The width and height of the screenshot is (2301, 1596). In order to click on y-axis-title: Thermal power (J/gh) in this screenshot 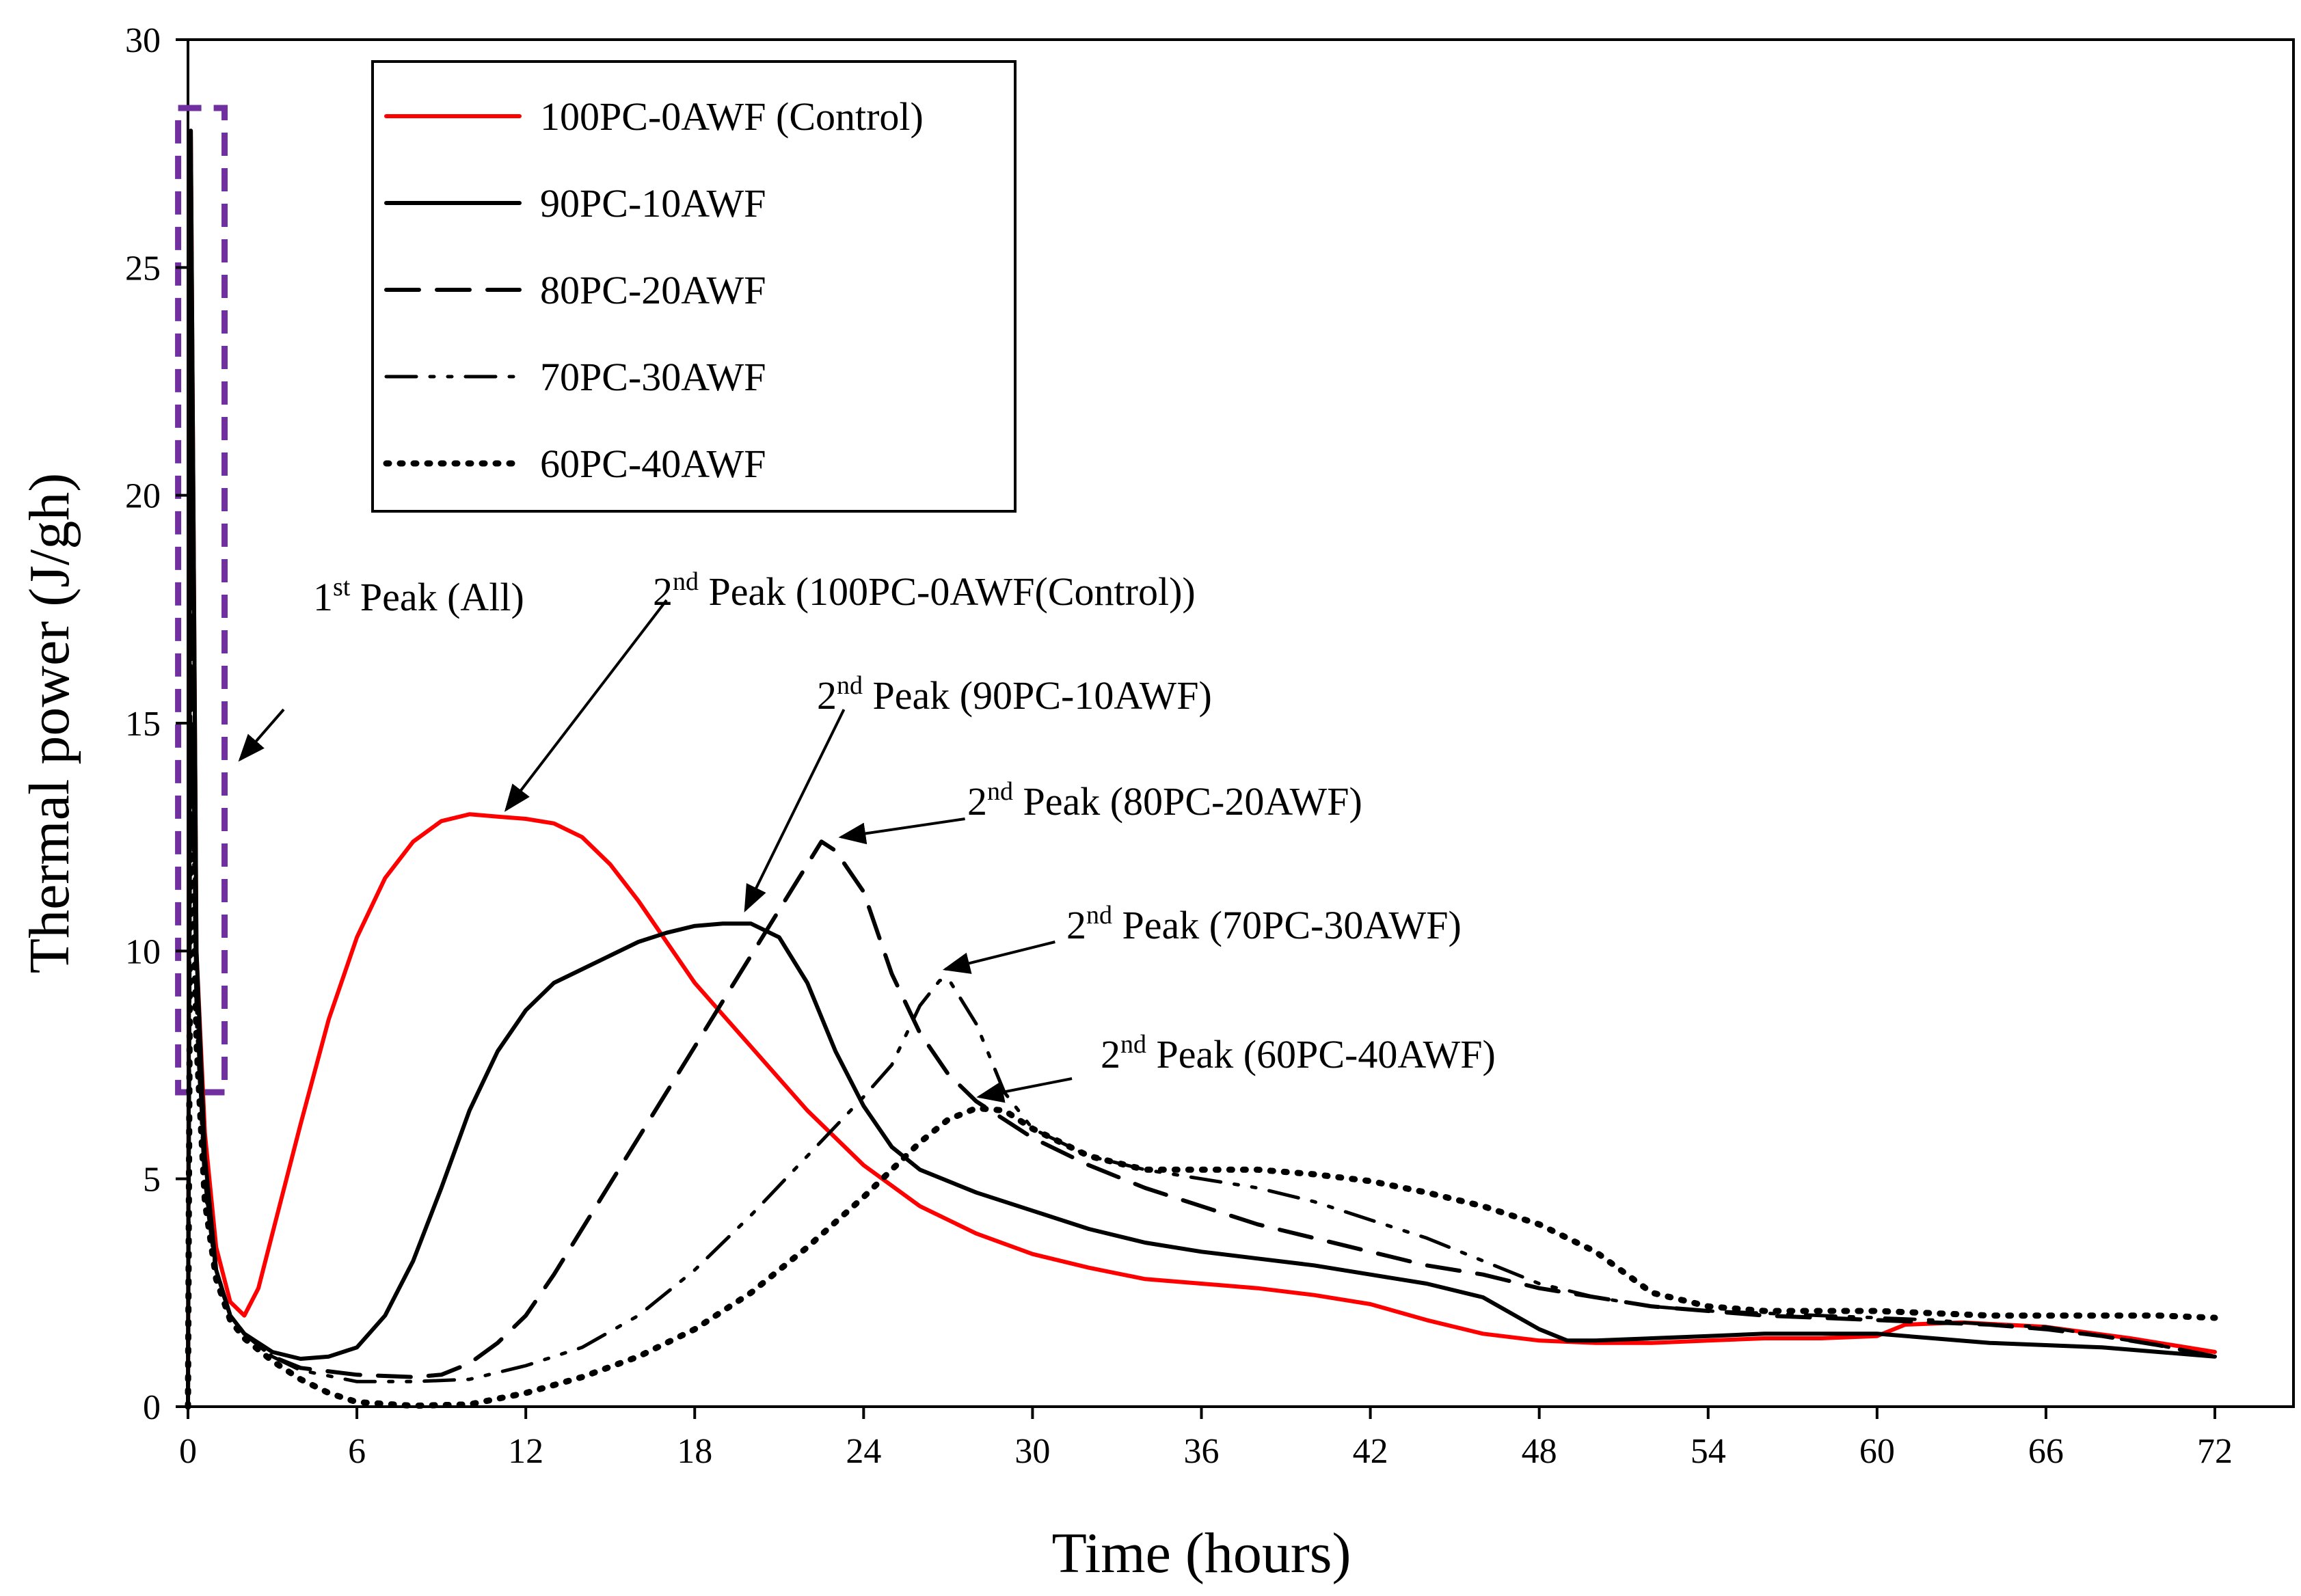, I will do `click(49, 723)`.